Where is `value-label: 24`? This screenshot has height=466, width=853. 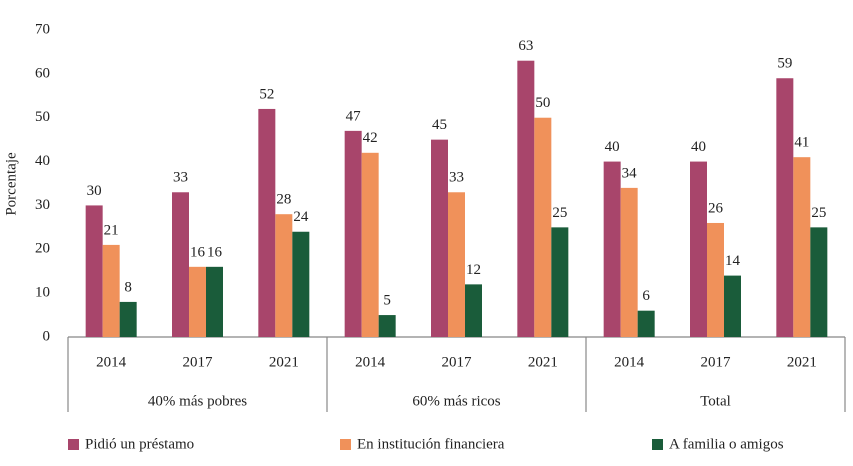
value-label: 24 is located at coordinates (301, 217).